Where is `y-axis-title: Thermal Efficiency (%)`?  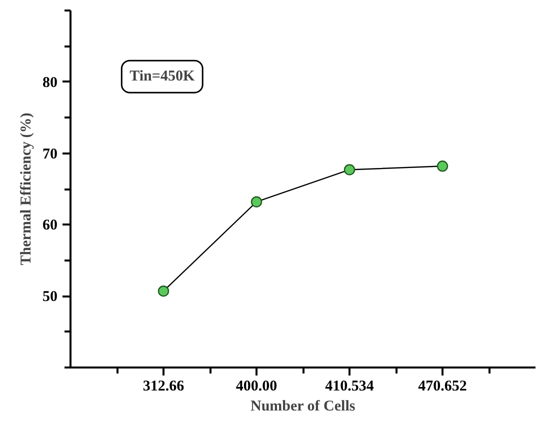 y-axis-title: Thermal Efficiency (%) is located at coordinates (26, 189).